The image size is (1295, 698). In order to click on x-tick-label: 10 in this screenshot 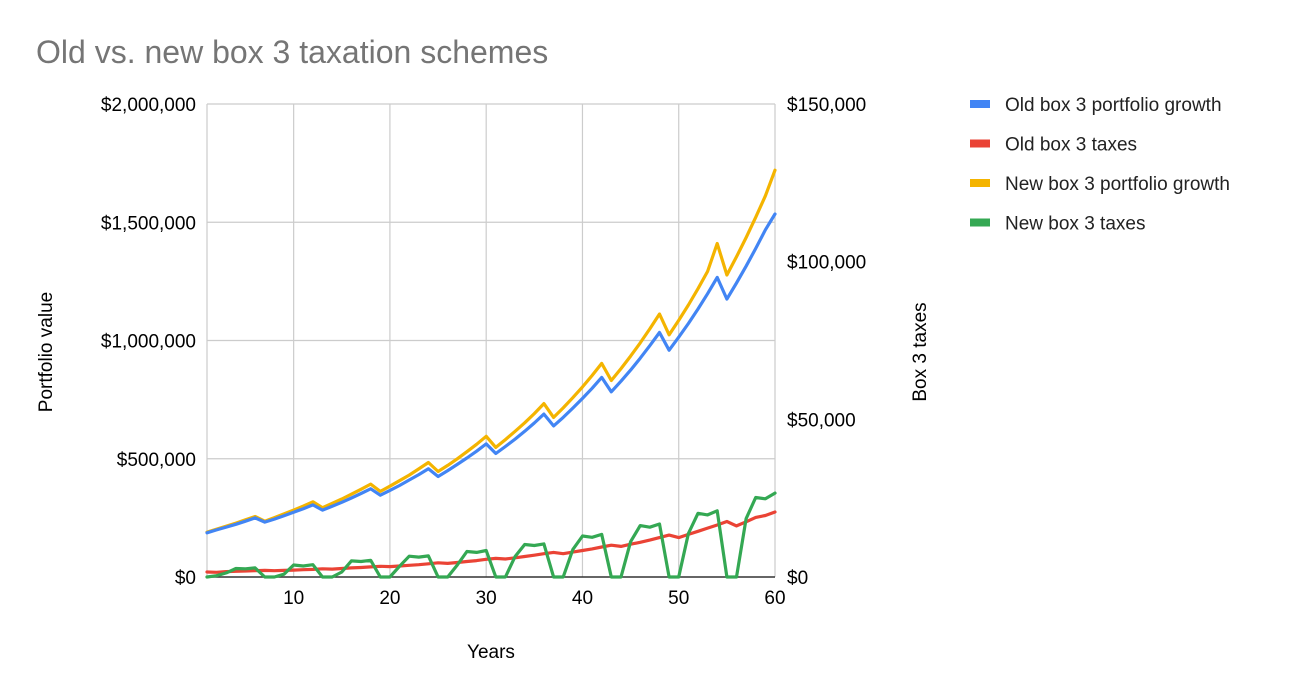, I will do `click(293, 598)`.